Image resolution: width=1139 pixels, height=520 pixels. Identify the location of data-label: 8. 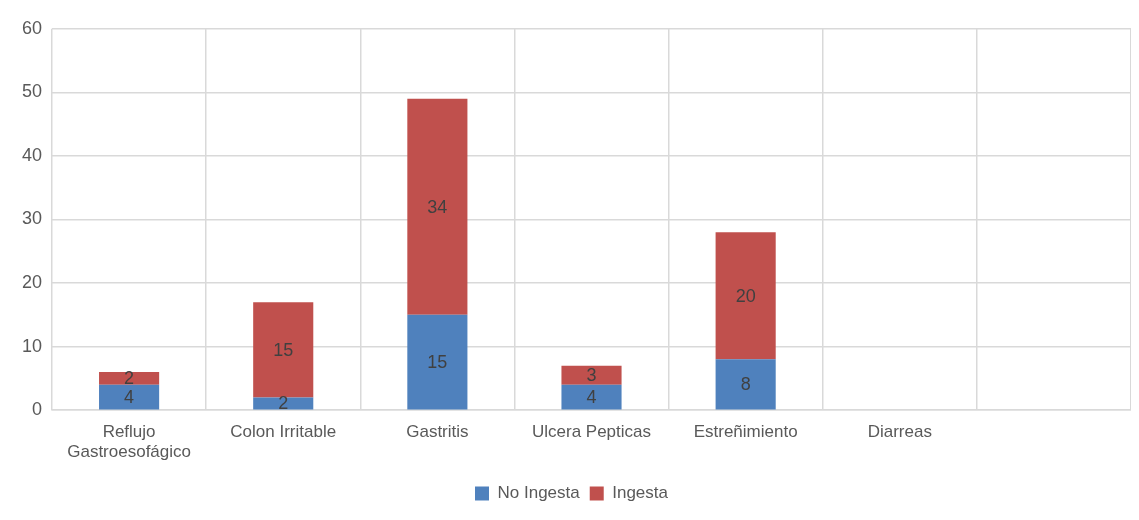
(745, 384).